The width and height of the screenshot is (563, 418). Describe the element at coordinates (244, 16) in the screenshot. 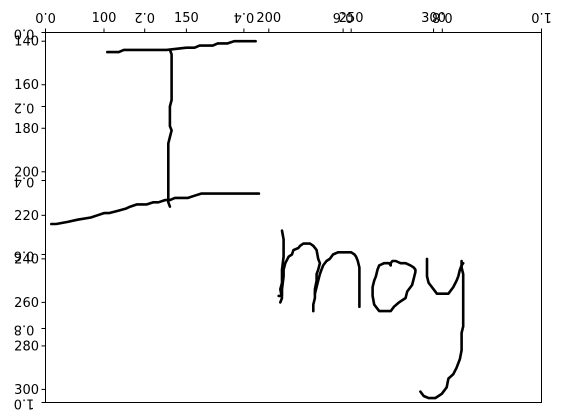

I see `overlay-top-tick-label: 0.4` at that location.